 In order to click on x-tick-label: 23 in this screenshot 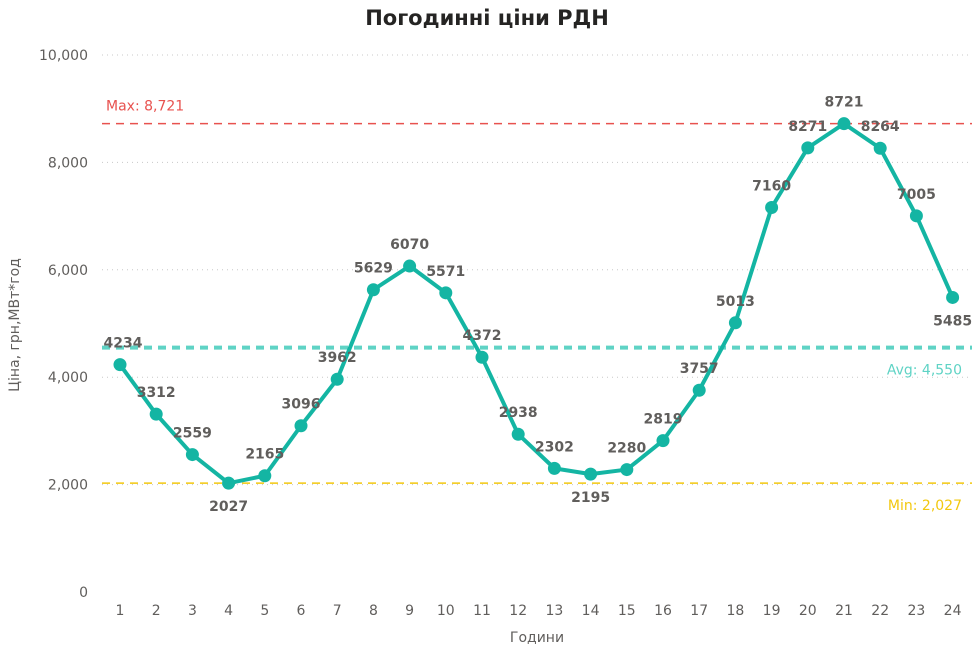, I will do `click(916, 611)`.